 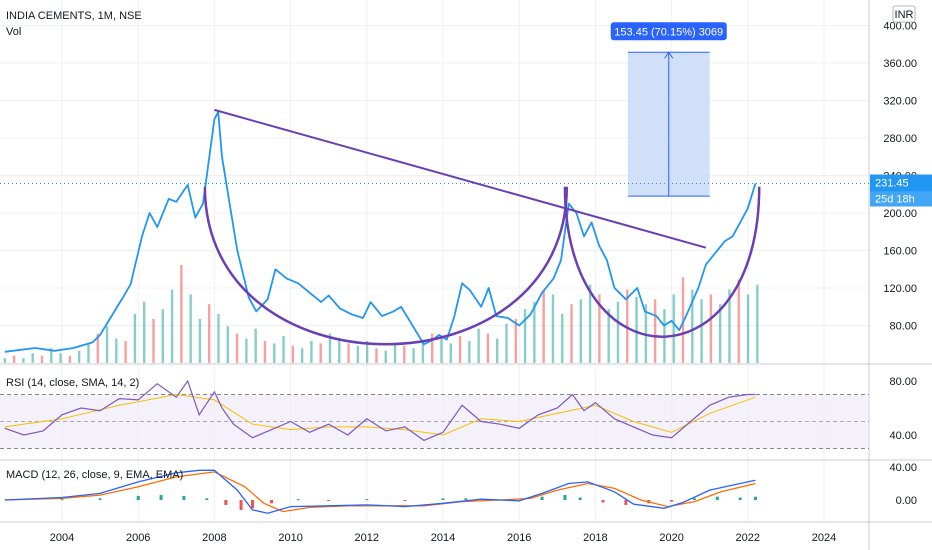 What do you see at coordinates (900, 214) in the screenshot?
I see `price-tick-label: 200.00` at bounding box center [900, 214].